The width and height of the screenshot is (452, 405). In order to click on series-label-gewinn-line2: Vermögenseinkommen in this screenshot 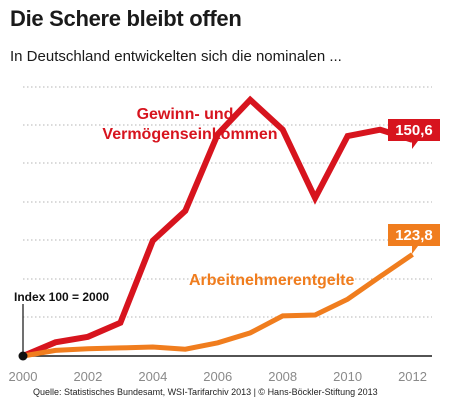, I will do `click(189, 134)`.